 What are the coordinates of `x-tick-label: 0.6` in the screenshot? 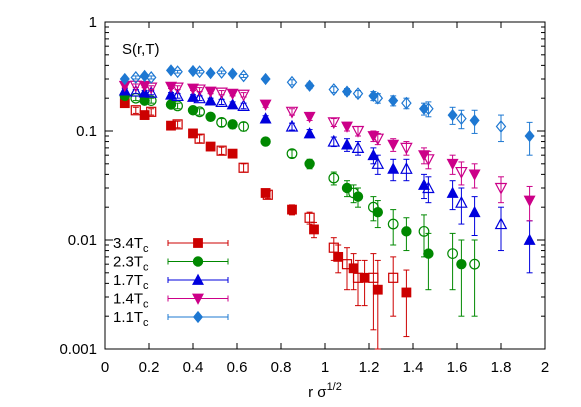 It's located at (237, 367).